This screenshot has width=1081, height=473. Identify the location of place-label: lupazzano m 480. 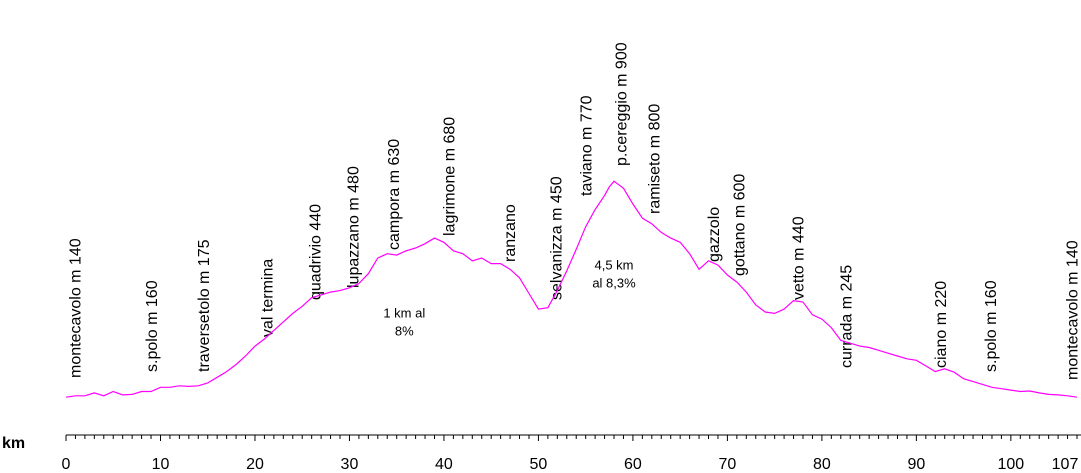
(353, 227).